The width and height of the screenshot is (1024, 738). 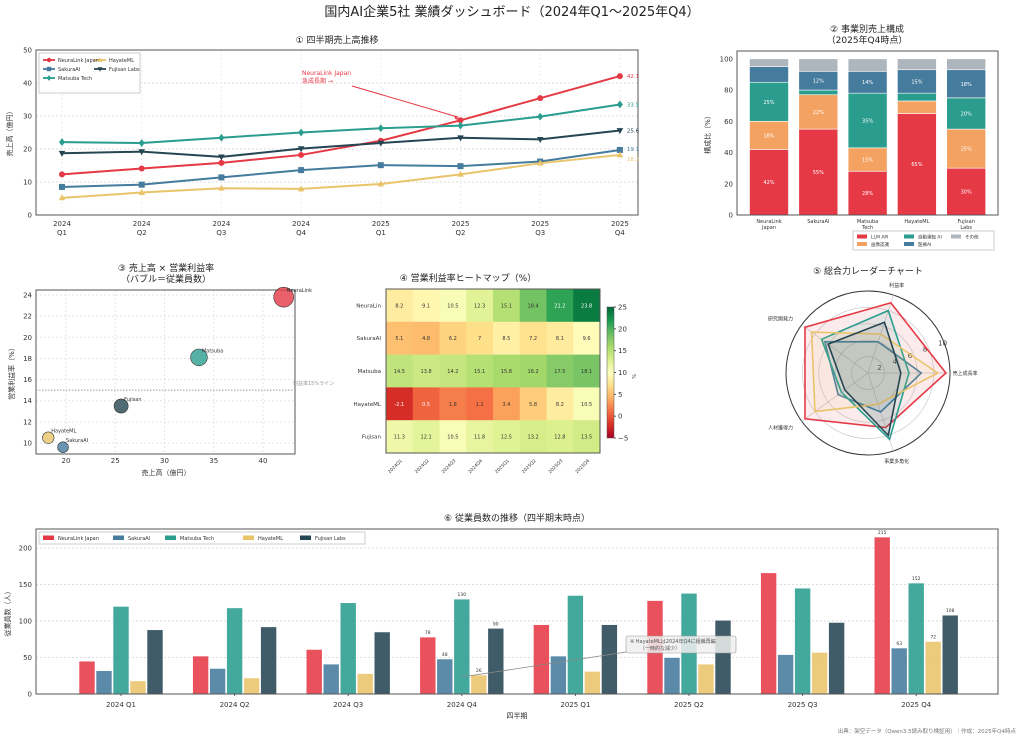 What do you see at coordinates (448, 466) in the screenshot?
I see `column-label: 2024Q3` at bounding box center [448, 466].